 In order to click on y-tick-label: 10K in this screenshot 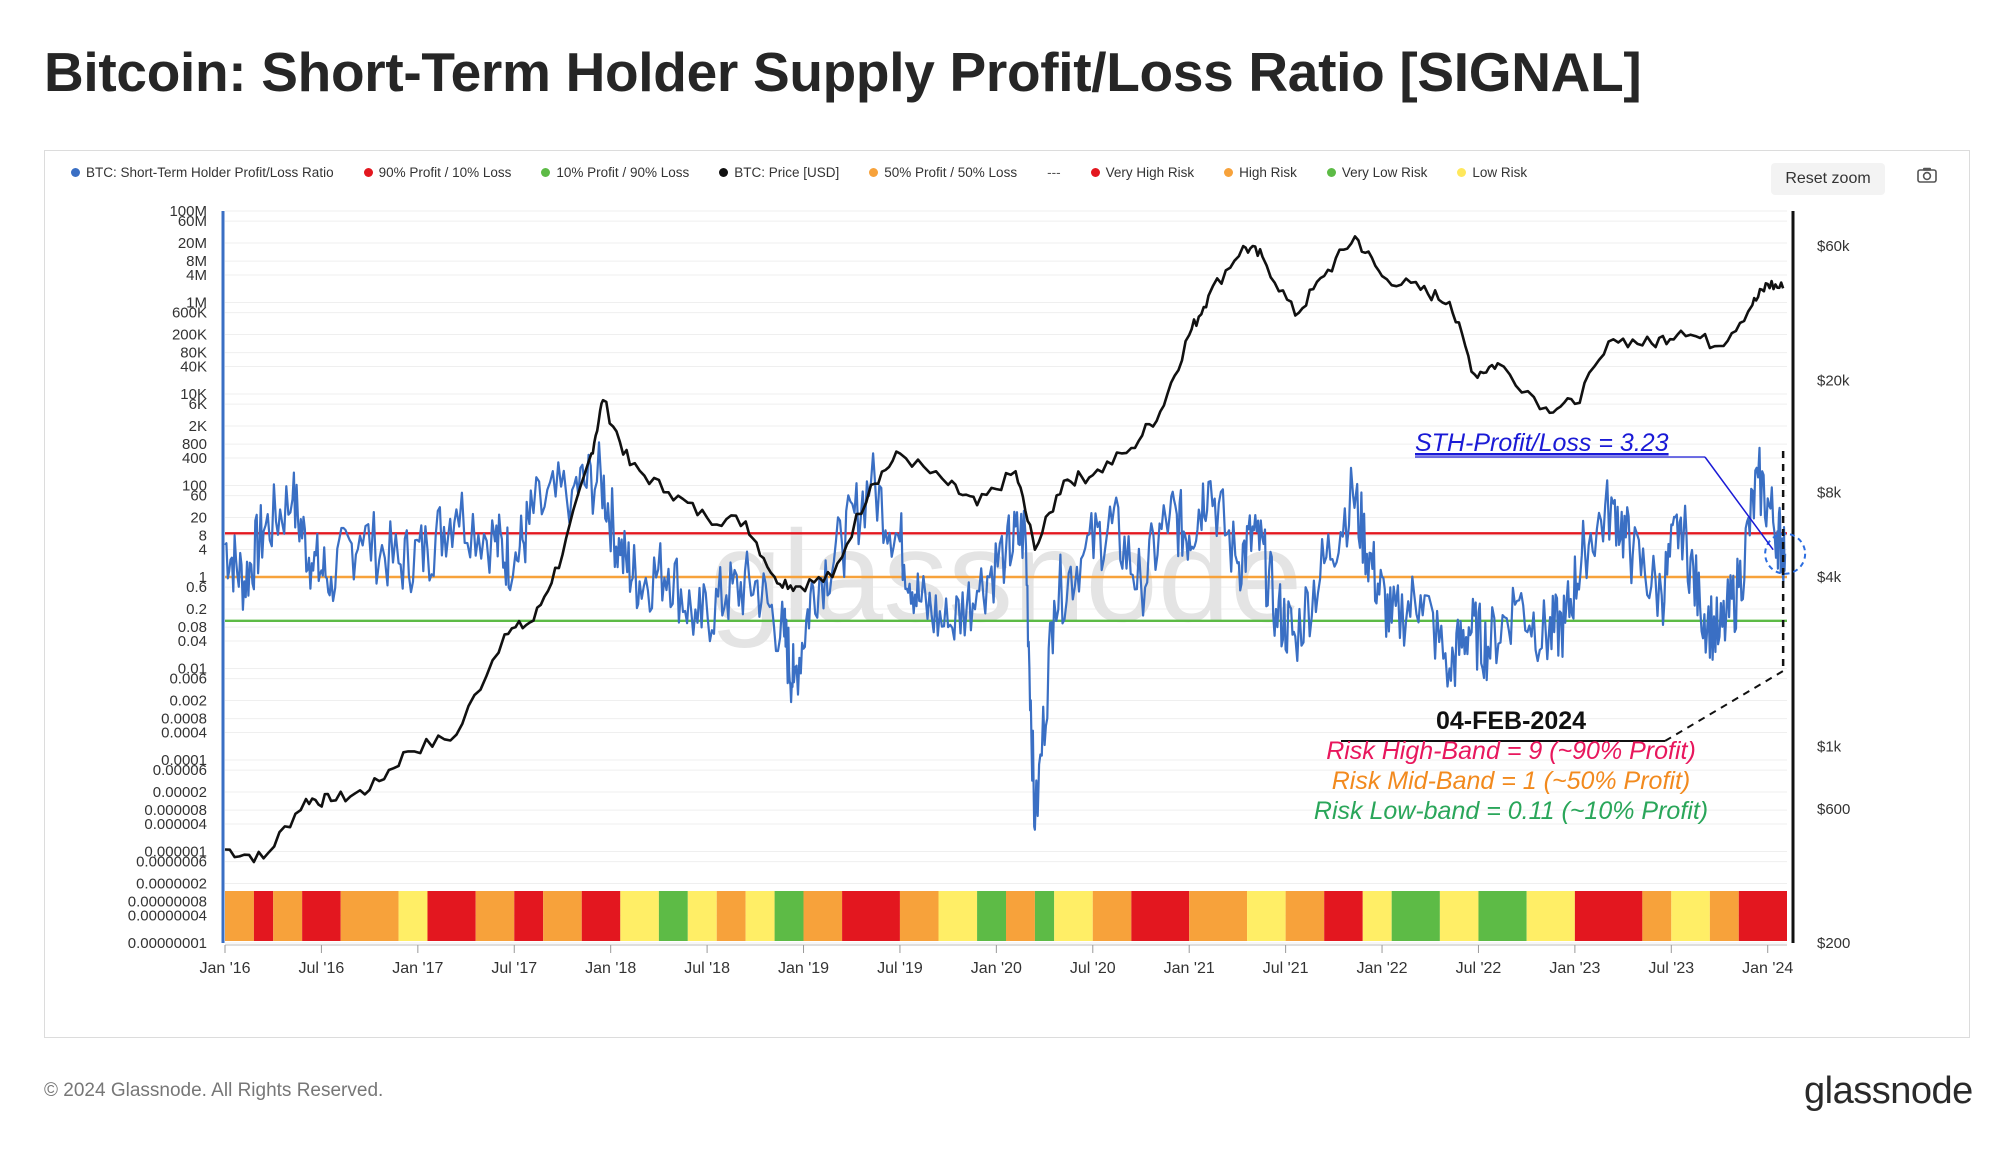, I will do `click(193, 394)`.